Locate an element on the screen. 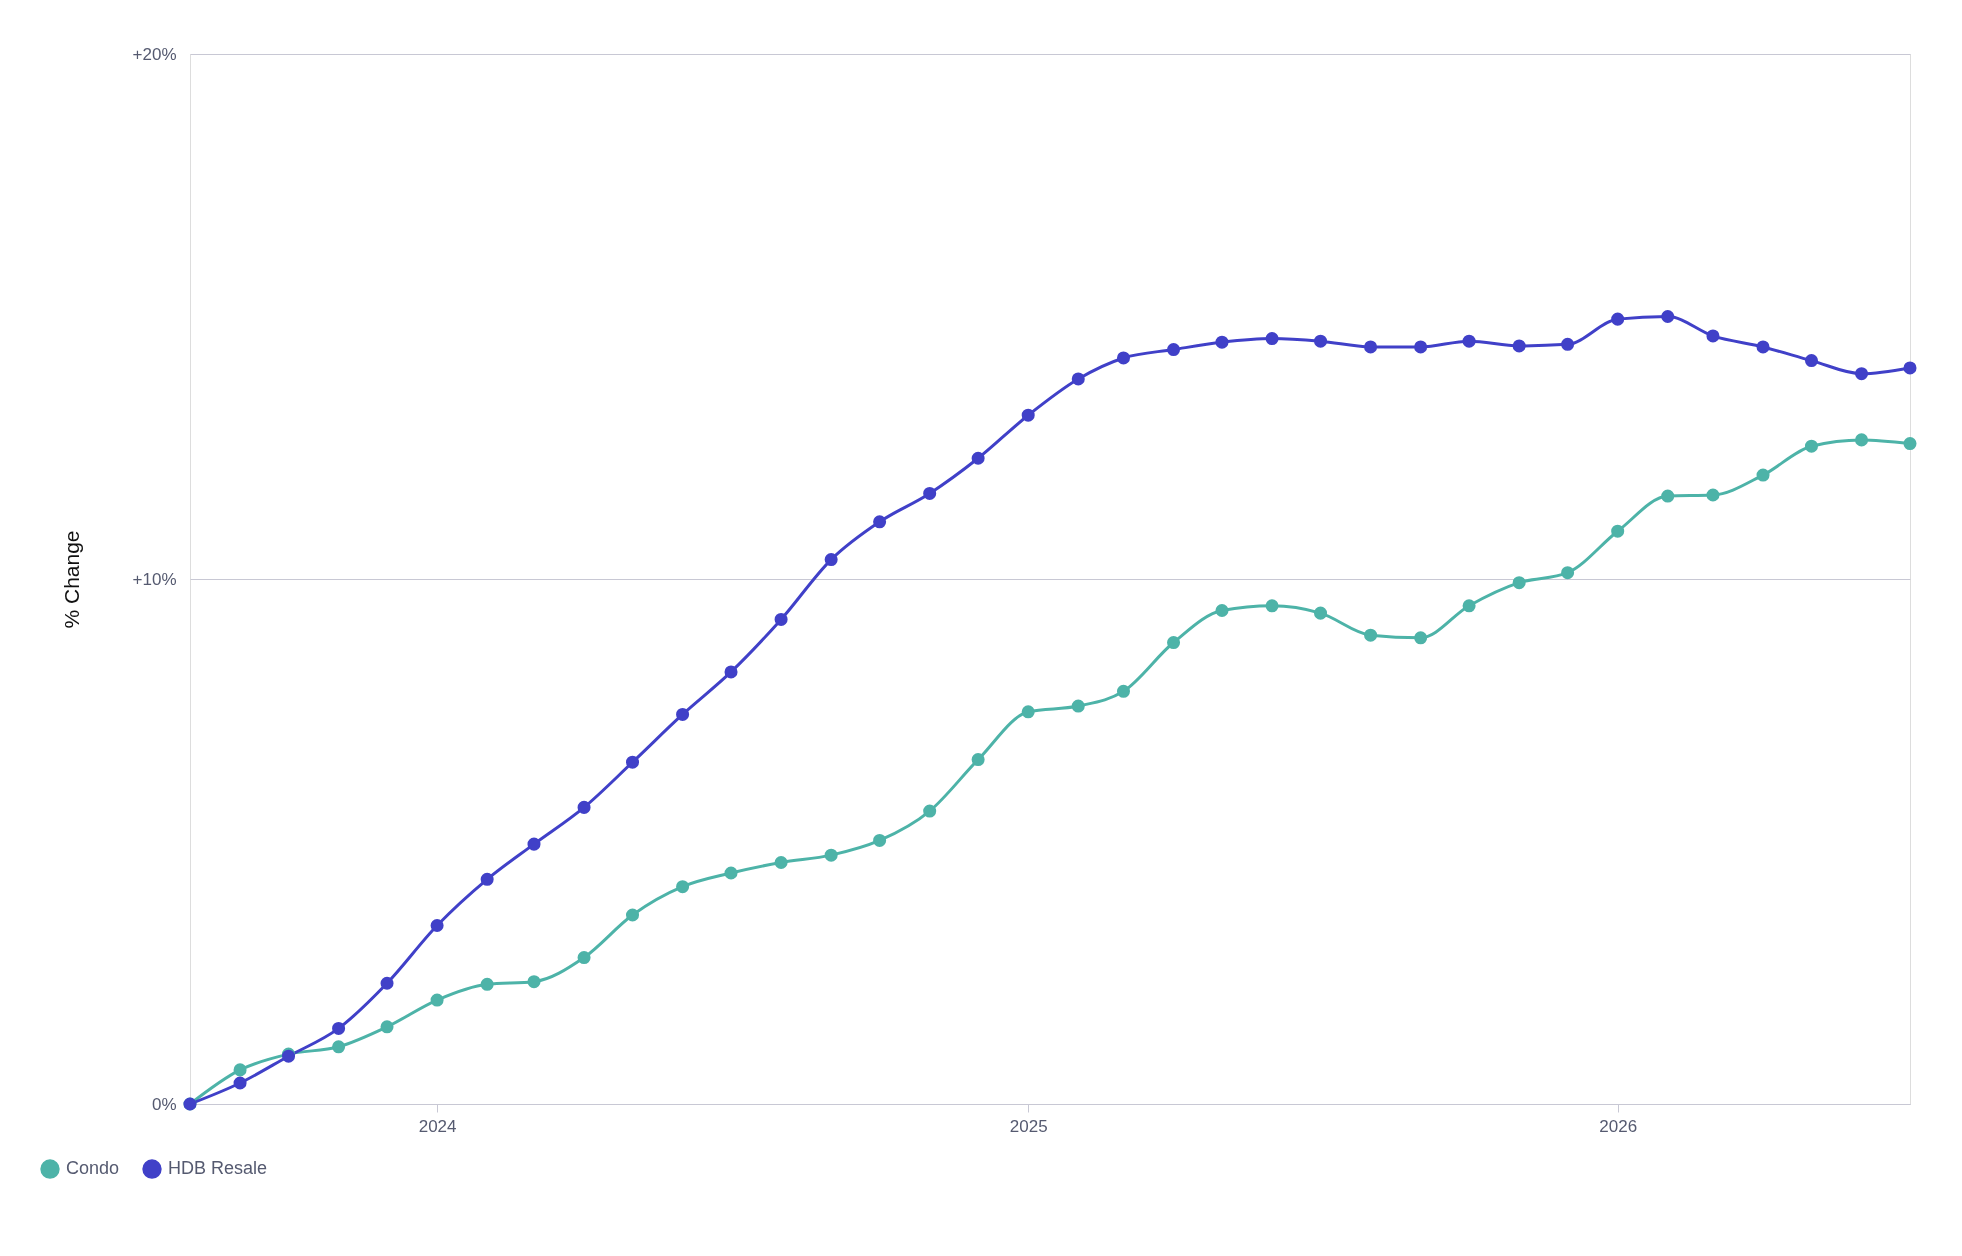 Image resolution: width=1962 pixels, height=1256 pixels. x-tick-label: 2026 is located at coordinates (1618, 1126).